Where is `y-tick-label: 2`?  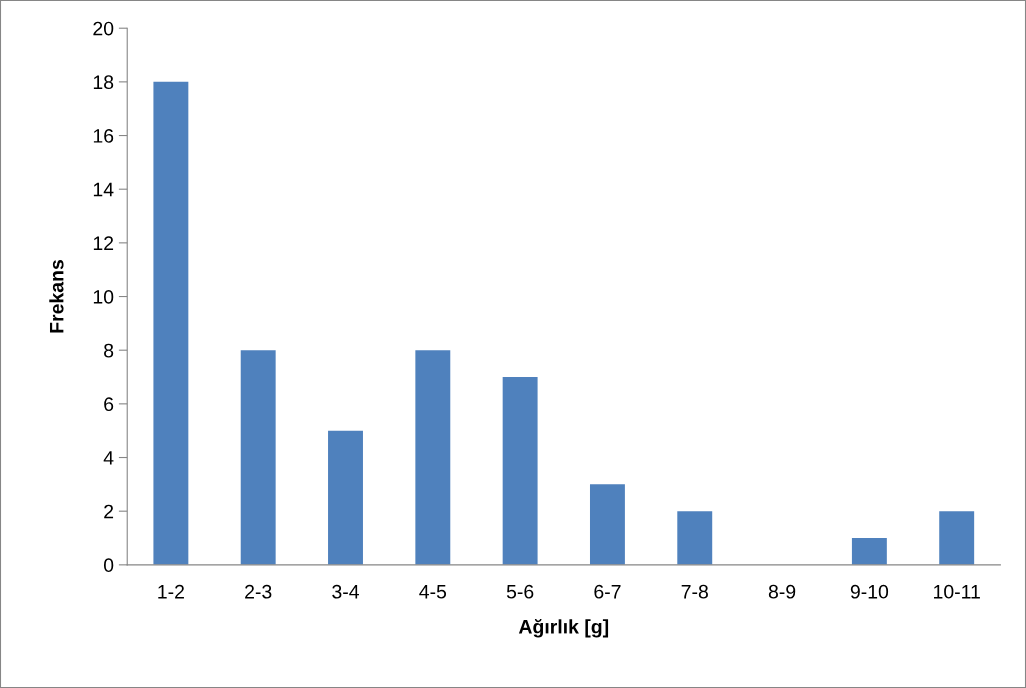
y-tick-label: 2 is located at coordinates (109, 511).